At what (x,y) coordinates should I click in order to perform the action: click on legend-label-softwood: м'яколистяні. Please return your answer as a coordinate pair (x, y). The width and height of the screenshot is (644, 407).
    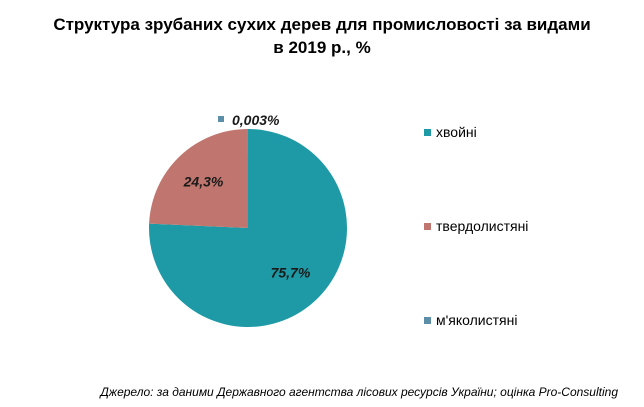
    Looking at the image, I should click on (477, 320).